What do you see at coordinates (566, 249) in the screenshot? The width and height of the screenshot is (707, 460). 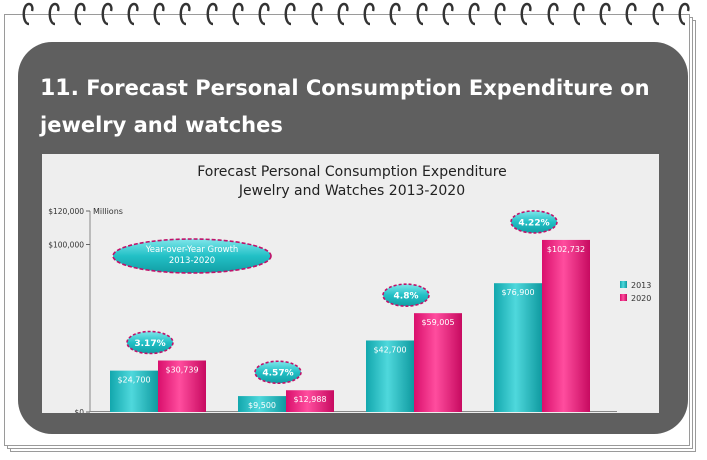 I see `bar-value-label: $102,732` at bounding box center [566, 249].